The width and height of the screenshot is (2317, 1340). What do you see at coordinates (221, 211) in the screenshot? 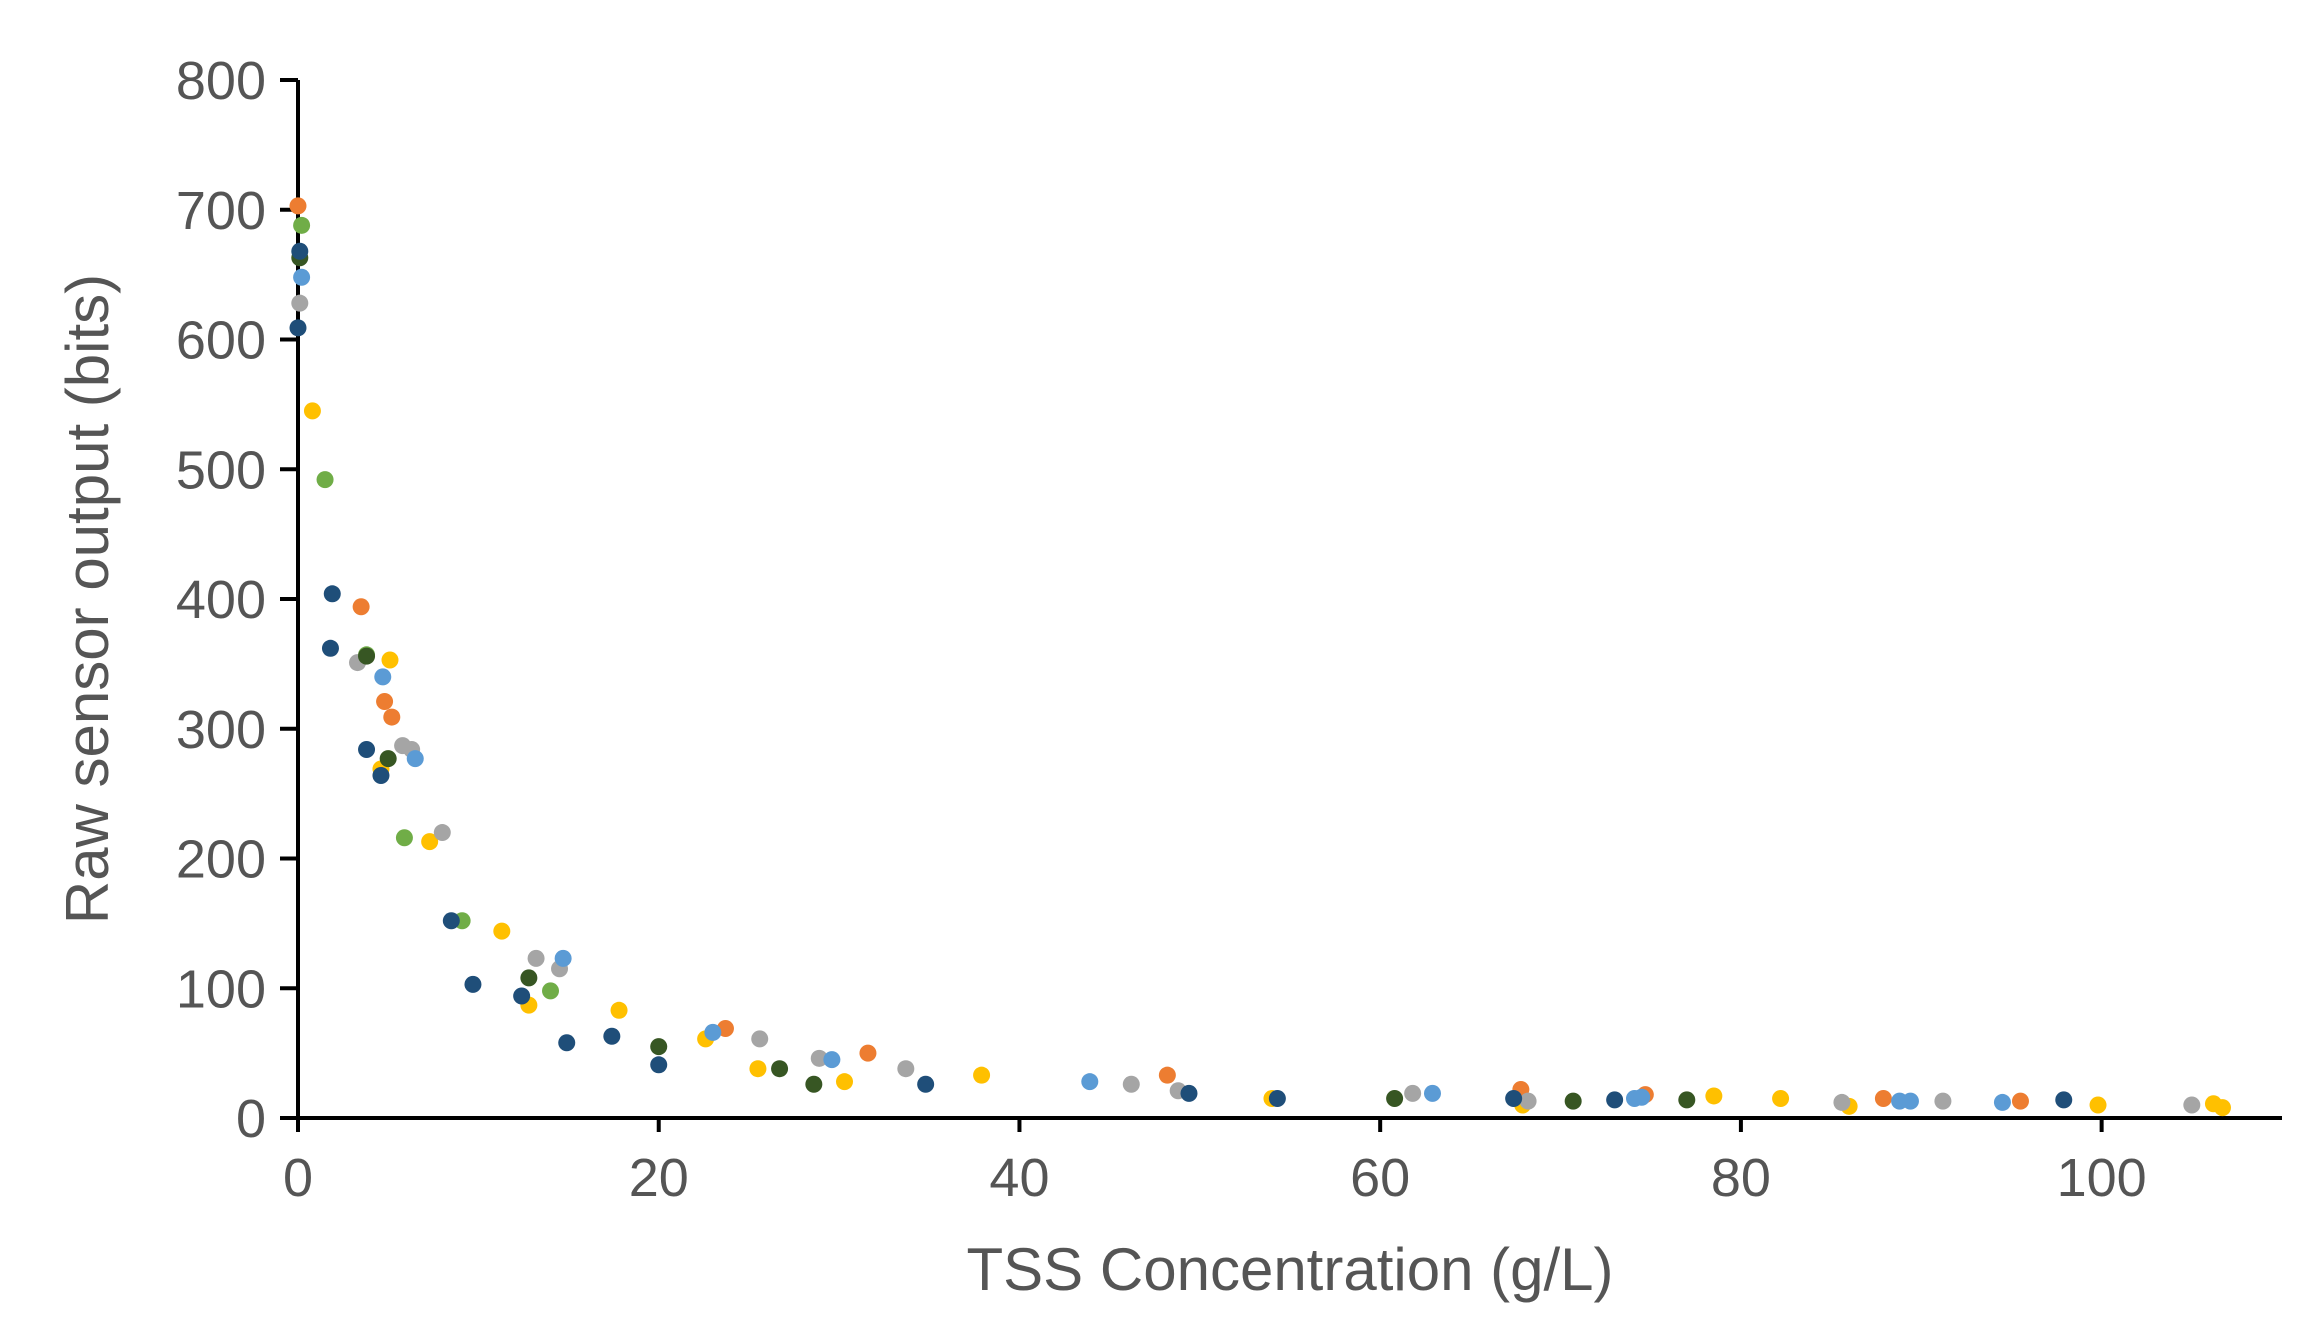
I see `y-tick-label: 700` at bounding box center [221, 211].